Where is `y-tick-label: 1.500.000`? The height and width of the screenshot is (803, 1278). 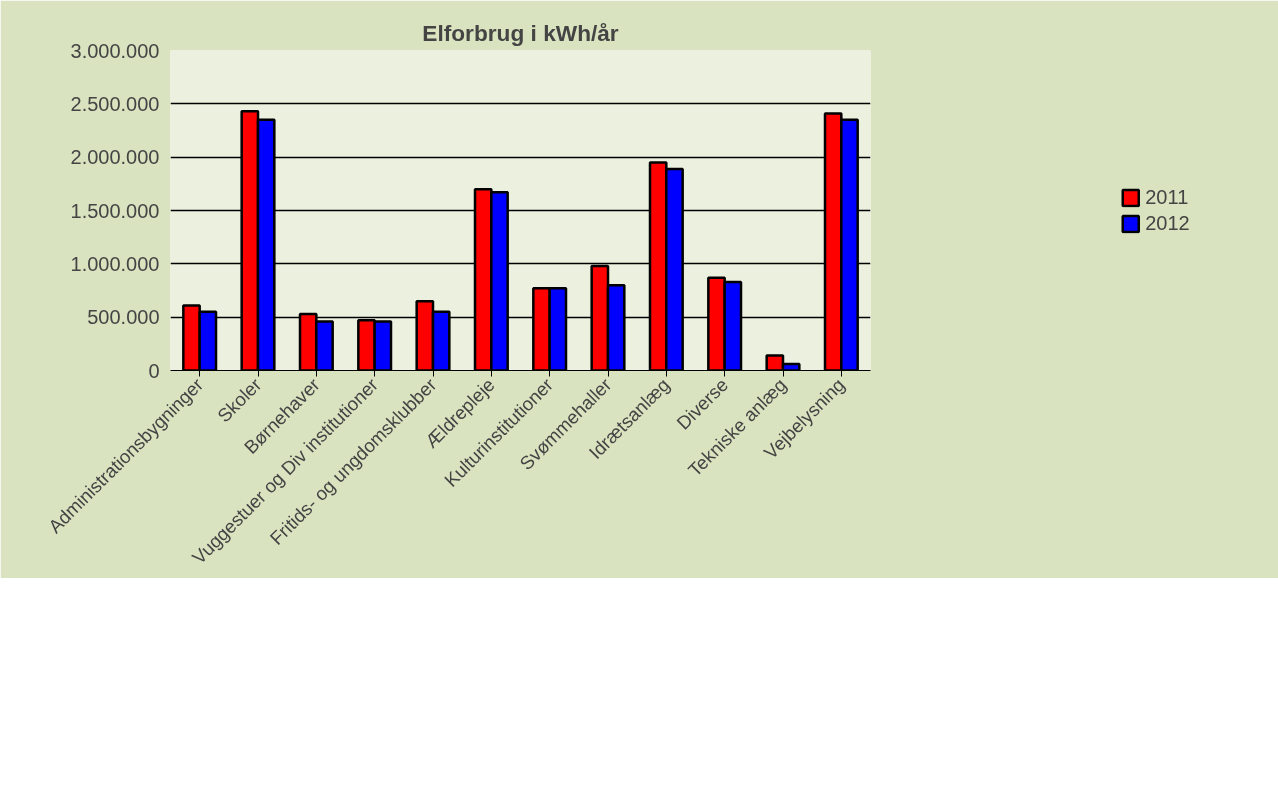
y-tick-label: 1.500.000 is located at coordinates (115, 210).